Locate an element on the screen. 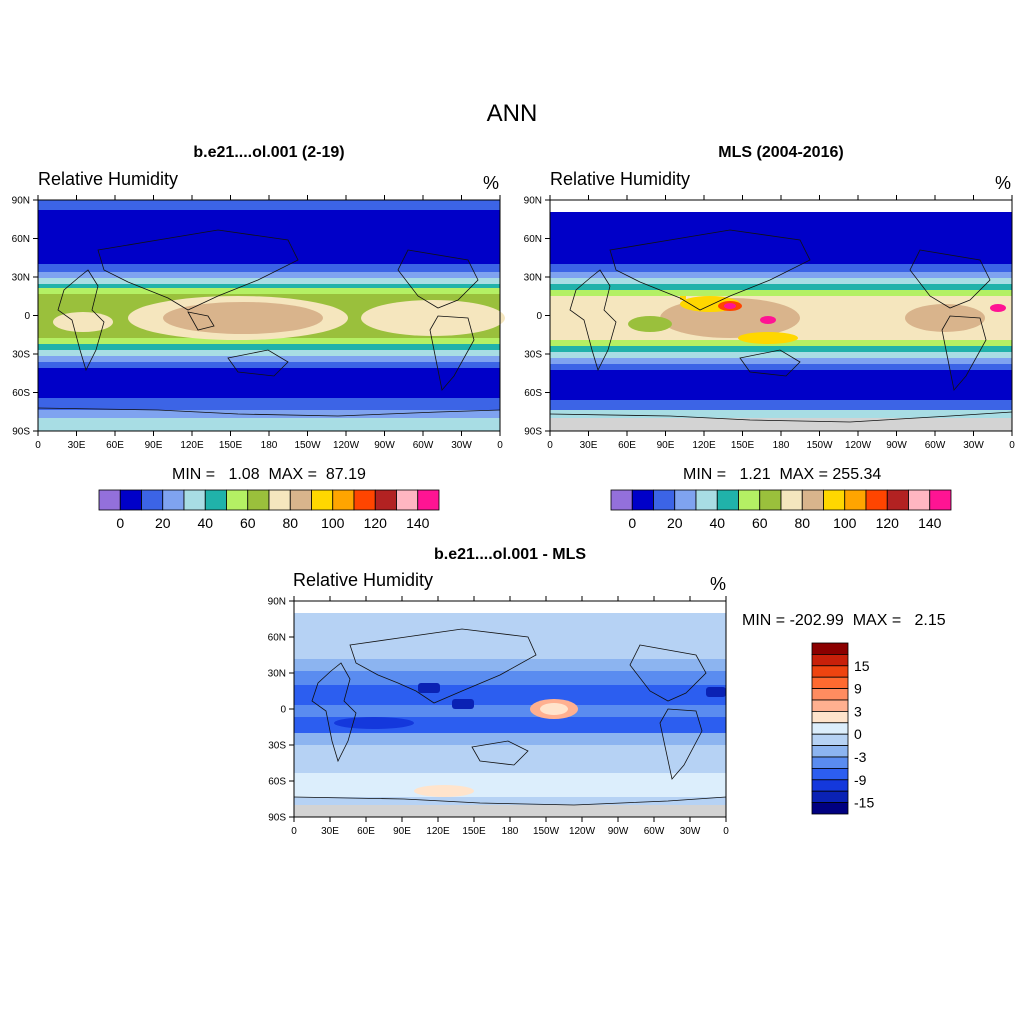 This screenshot has height=1024, width=1024. colorbar-label: 20 is located at coordinates (163, 523).